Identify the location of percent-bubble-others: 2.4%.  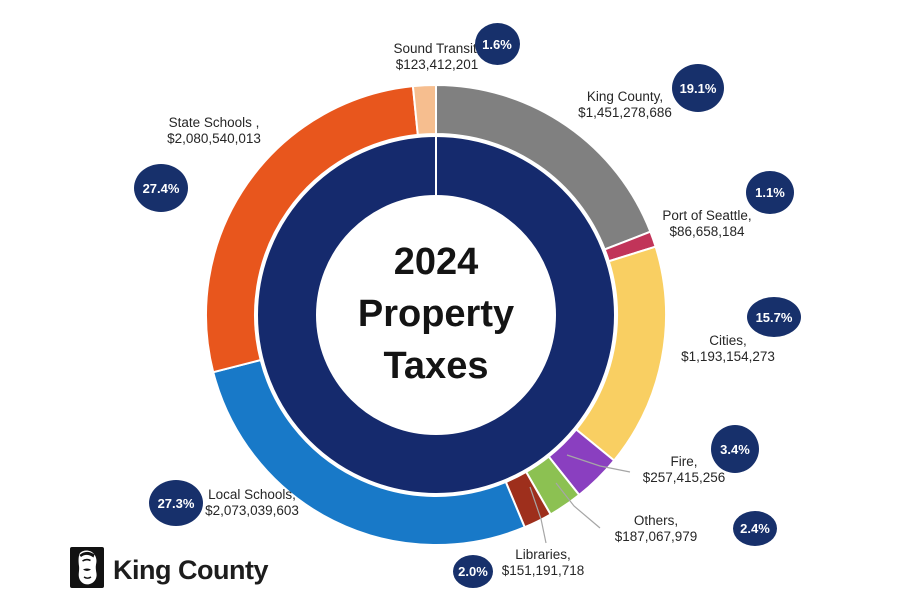
(755, 528).